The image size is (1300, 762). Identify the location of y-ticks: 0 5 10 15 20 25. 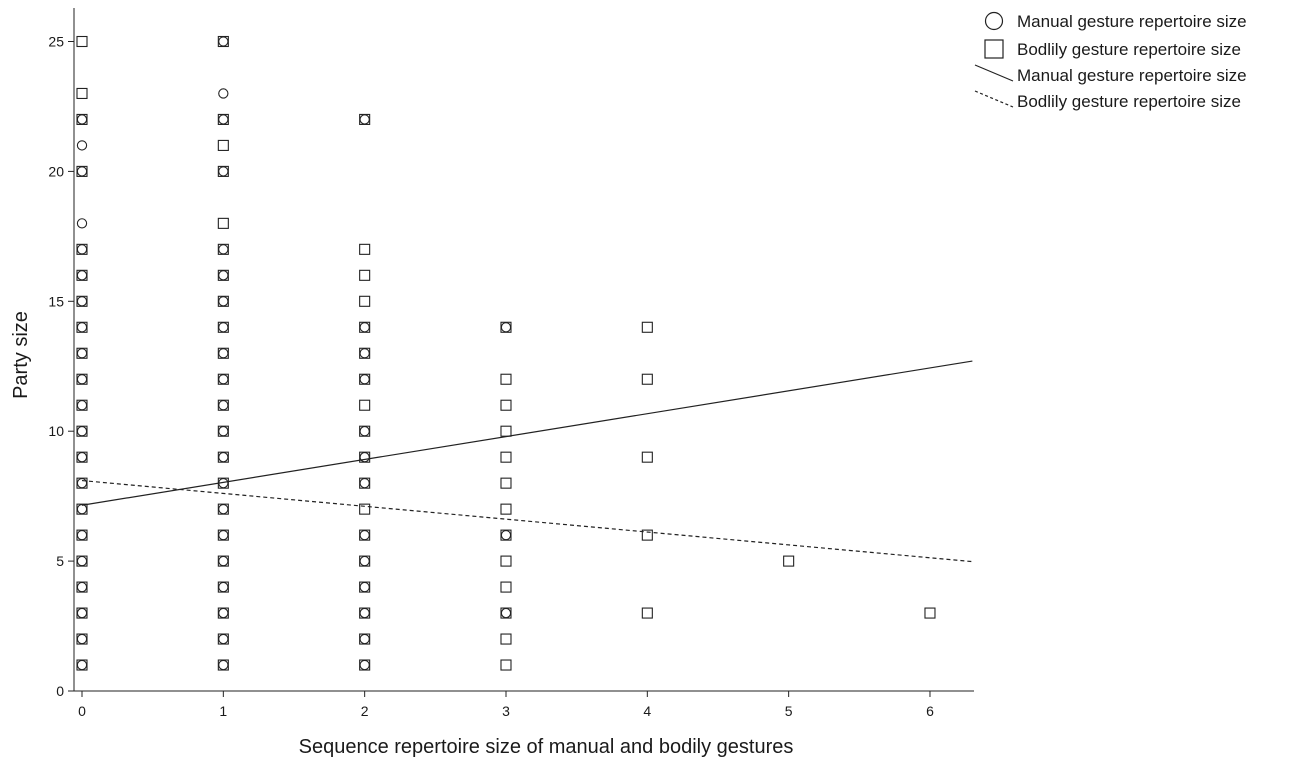
(61, 366).